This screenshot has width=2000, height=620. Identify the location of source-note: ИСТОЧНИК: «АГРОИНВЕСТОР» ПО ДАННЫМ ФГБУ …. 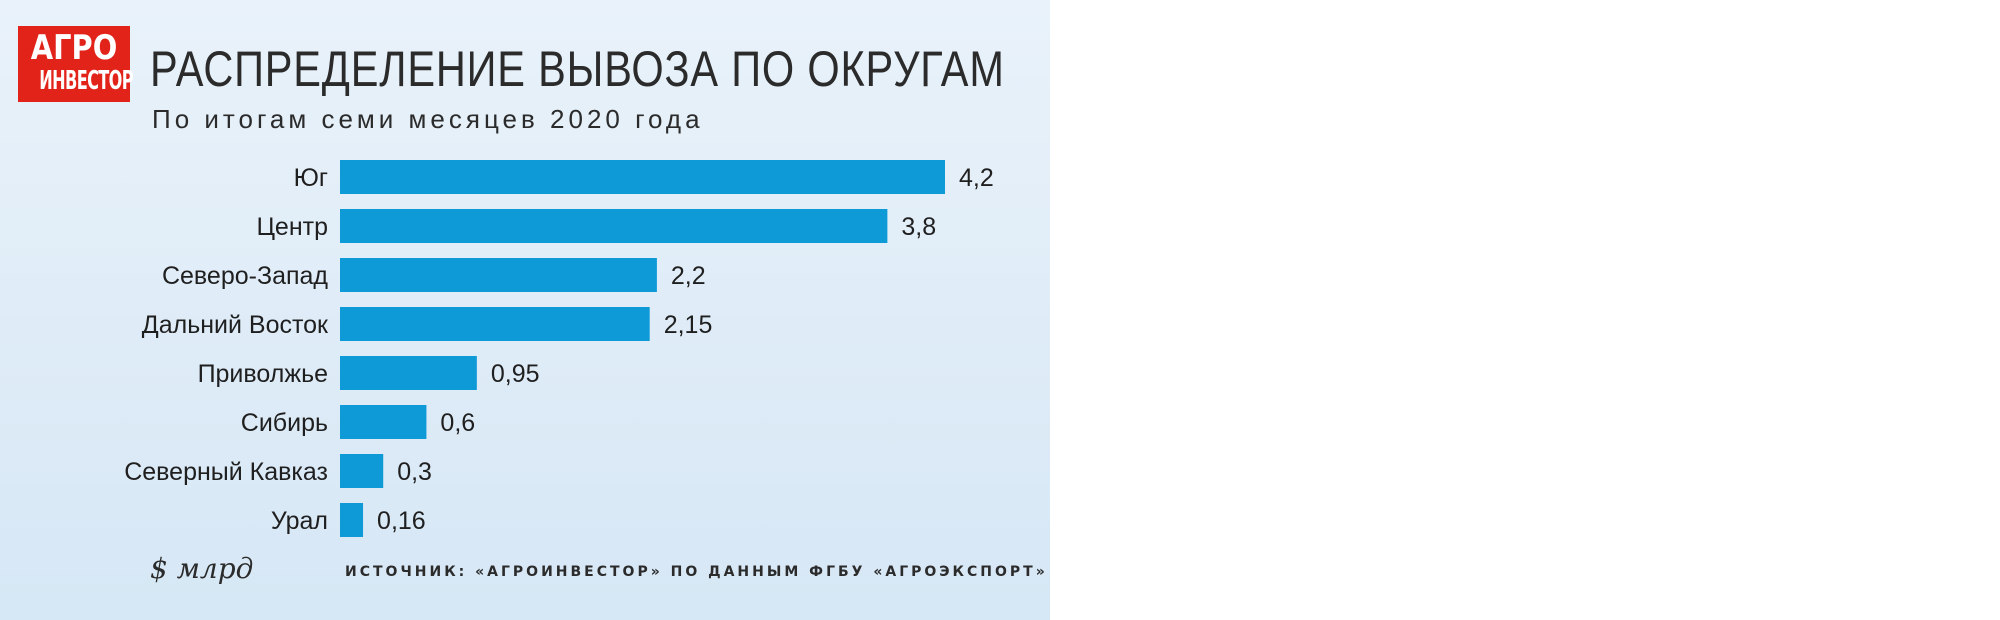
(696, 572).